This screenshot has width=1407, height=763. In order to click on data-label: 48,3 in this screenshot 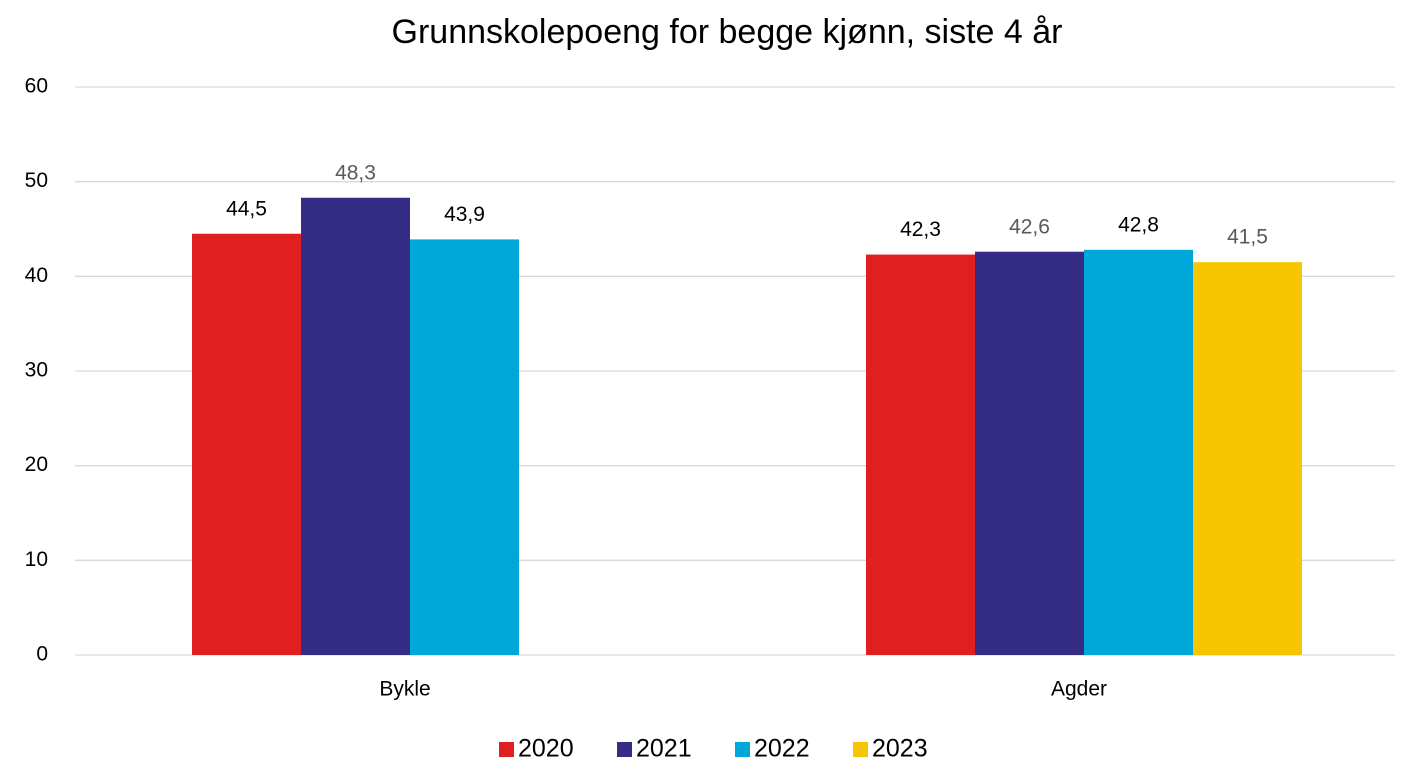, I will do `click(355, 172)`.